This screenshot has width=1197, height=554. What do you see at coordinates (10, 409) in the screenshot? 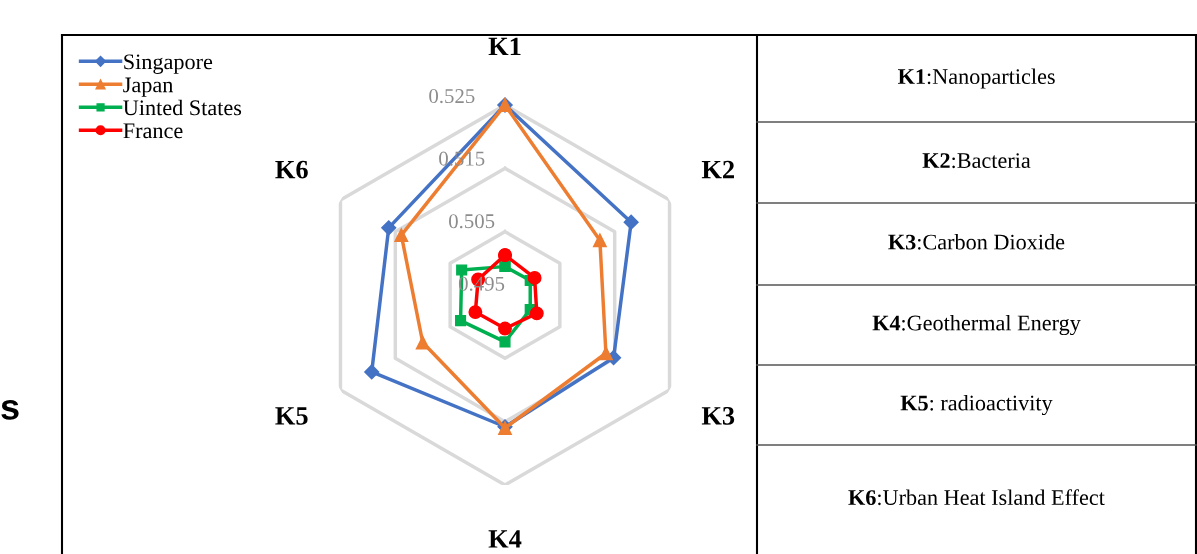
I see `text: s` at bounding box center [10, 409].